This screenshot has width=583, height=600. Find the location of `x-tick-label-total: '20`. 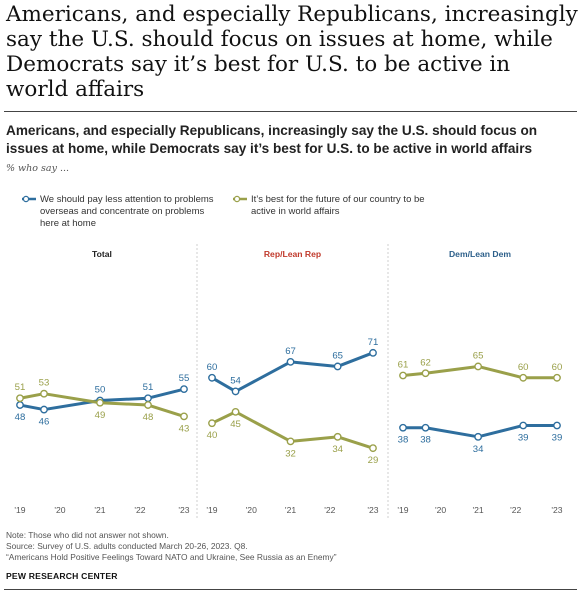

x-tick-label-total: '20 is located at coordinates (59, 510).